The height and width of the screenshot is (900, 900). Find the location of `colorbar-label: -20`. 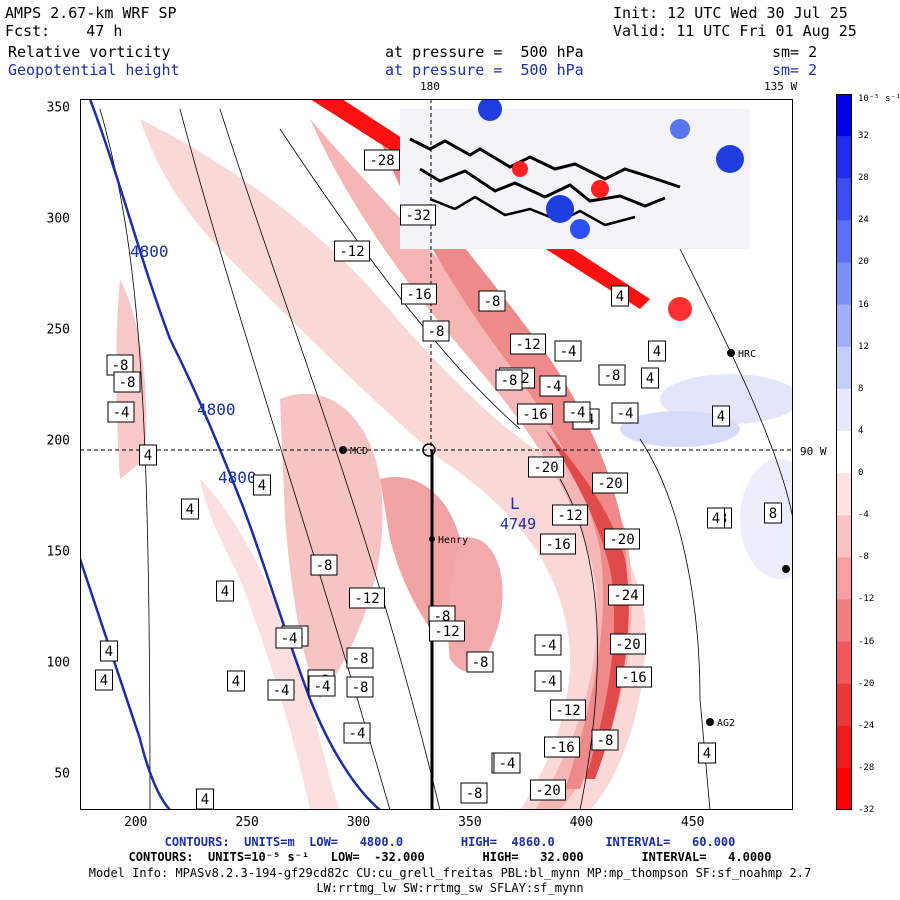

colorbar-label: -20 is located at coordinates (866, 683).